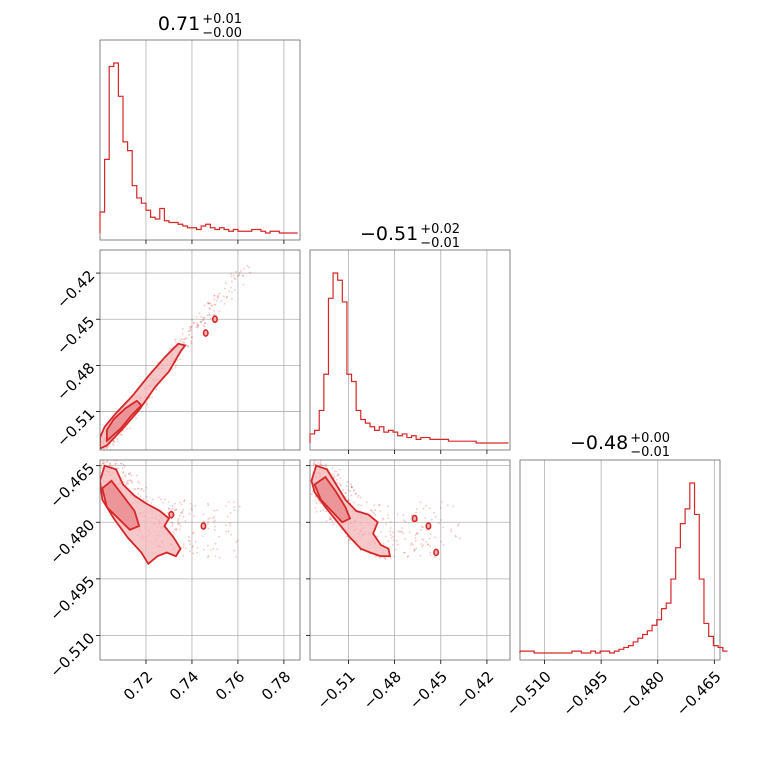 The height and width of the screenshot is (760, 760). What do you see at coordinates (170, 508) in the screenshot?
I see `panel-content` at bounding box center [170, 508].